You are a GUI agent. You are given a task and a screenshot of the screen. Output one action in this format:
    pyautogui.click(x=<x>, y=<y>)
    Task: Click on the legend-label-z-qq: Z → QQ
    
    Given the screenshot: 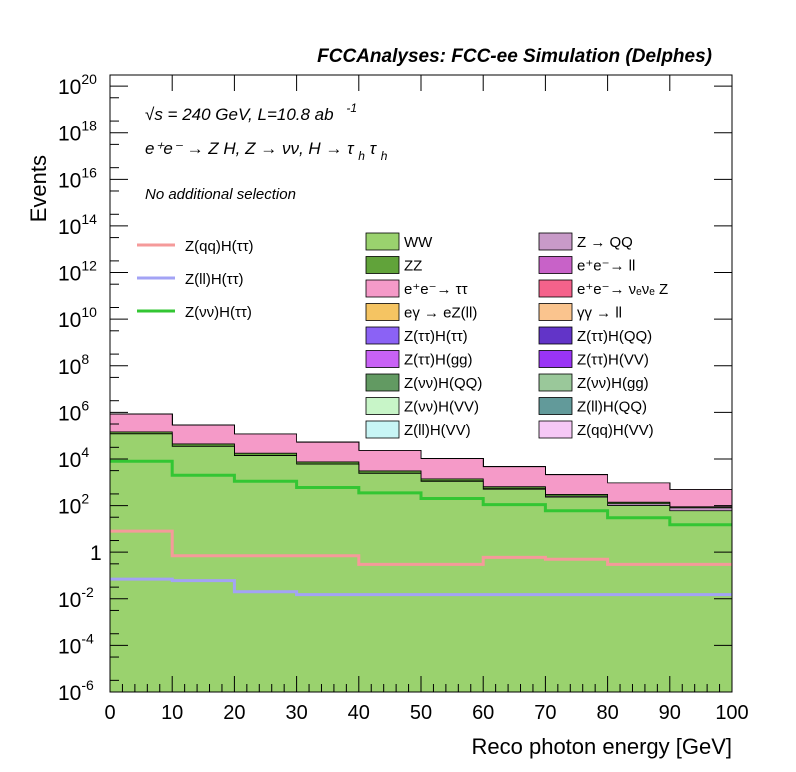 What is the action you would take?
    pyautogui.click(x=605, y=242)
    